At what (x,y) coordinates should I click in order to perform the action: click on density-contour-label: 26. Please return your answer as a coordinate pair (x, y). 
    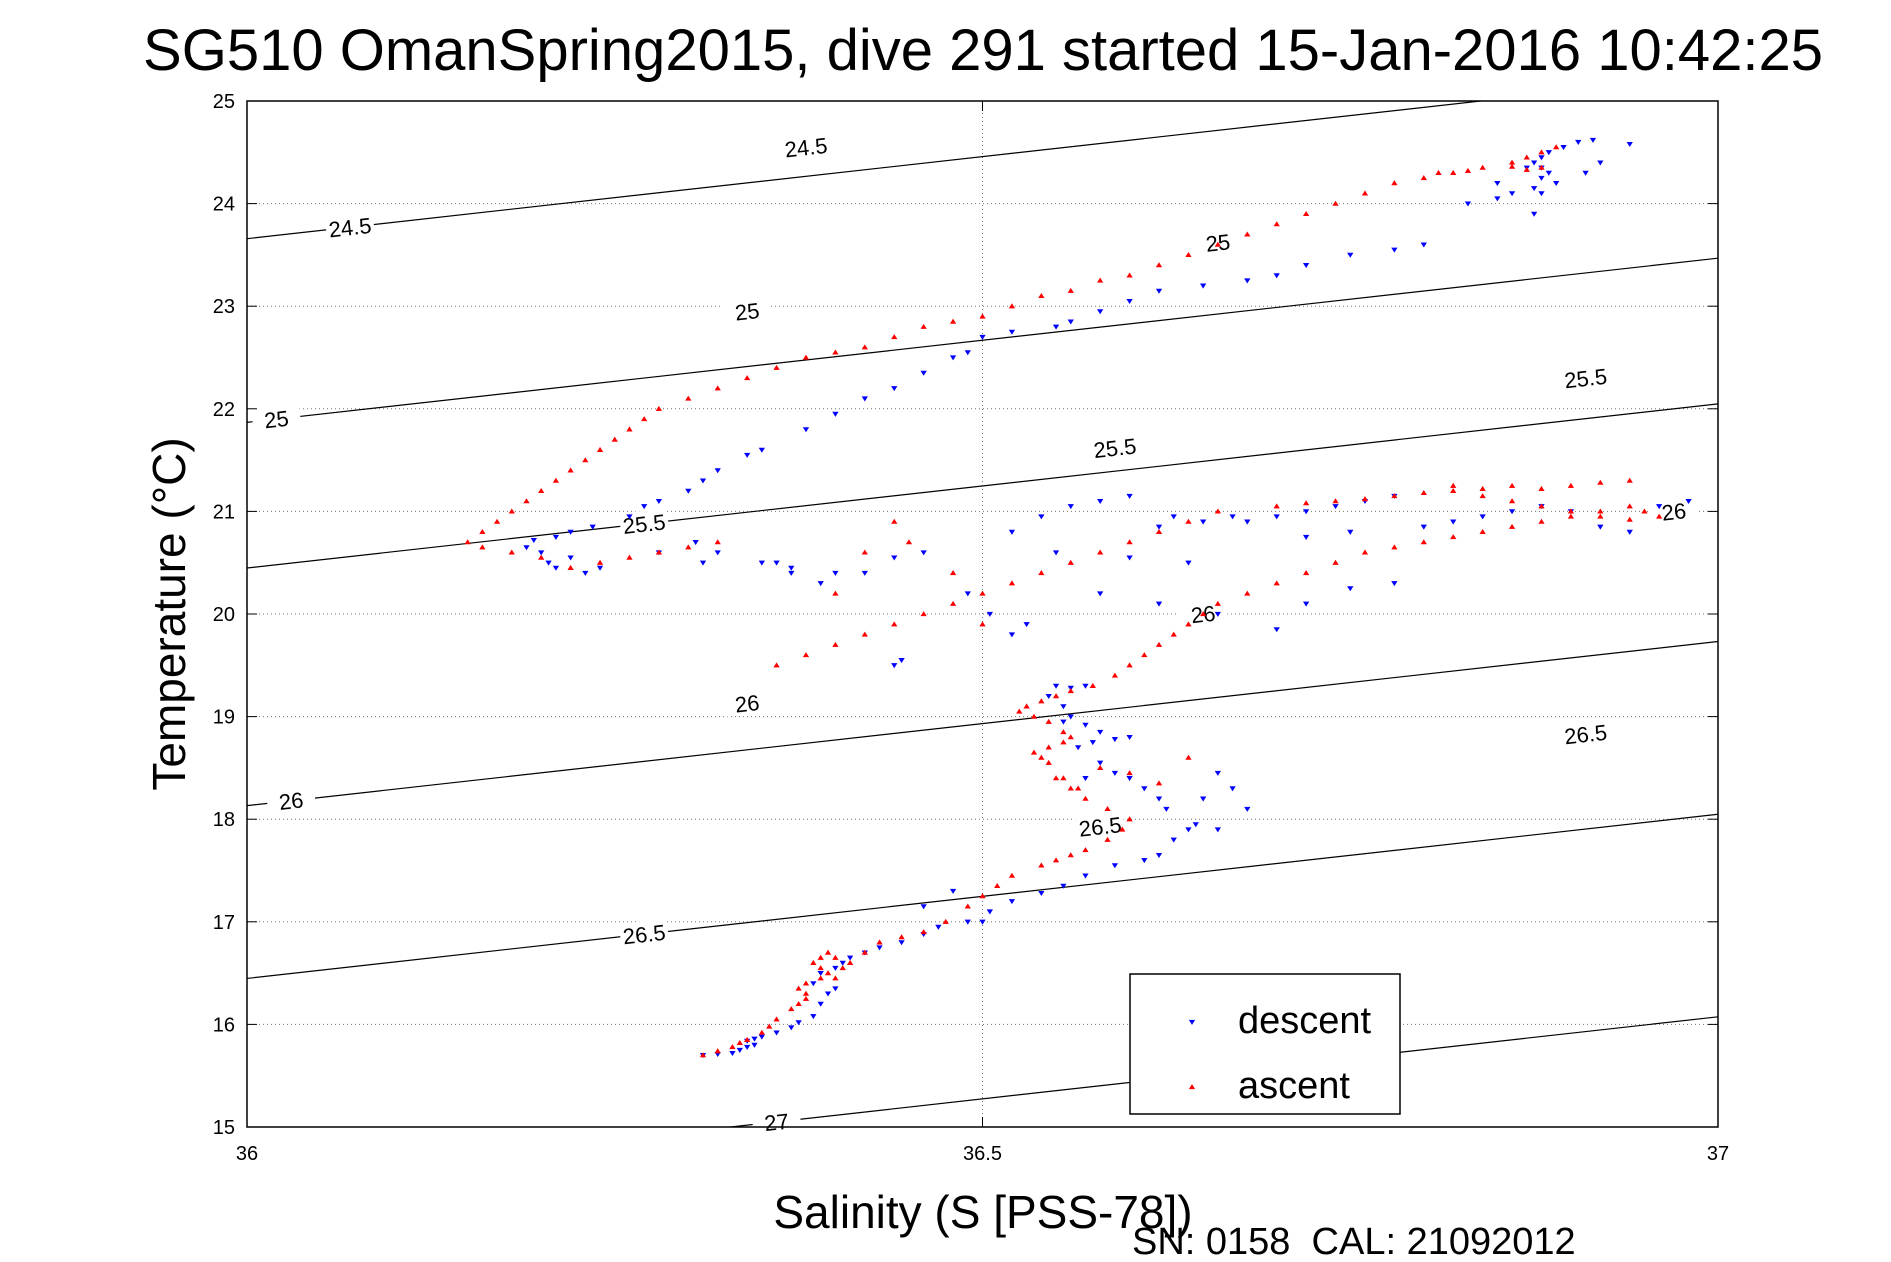
    Looking at the image, I should click on (291, 800).